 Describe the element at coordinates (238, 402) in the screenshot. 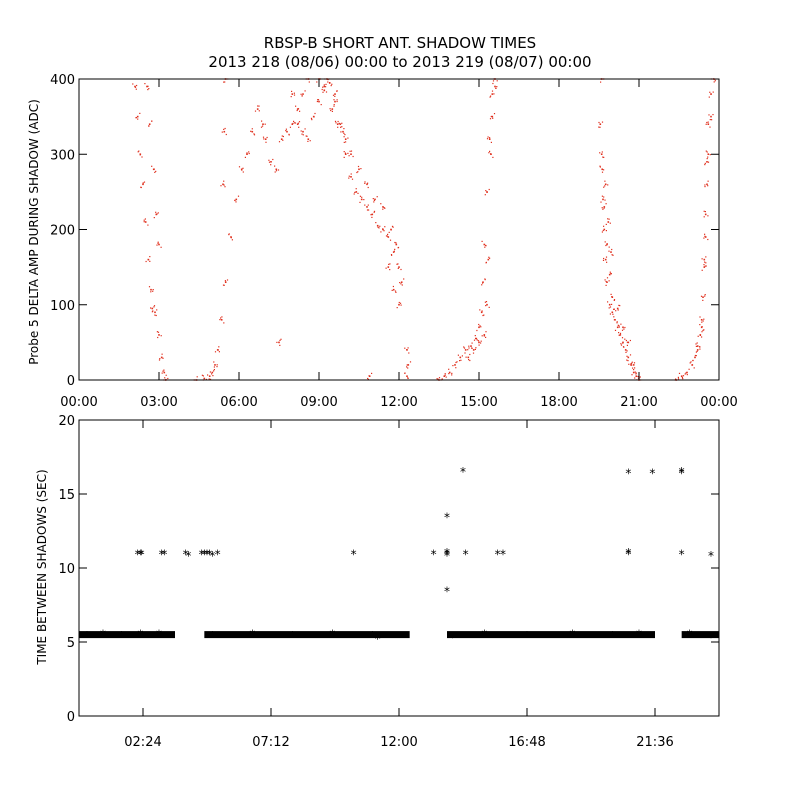

I see `top-x-tick-label: 06:00` at that location.